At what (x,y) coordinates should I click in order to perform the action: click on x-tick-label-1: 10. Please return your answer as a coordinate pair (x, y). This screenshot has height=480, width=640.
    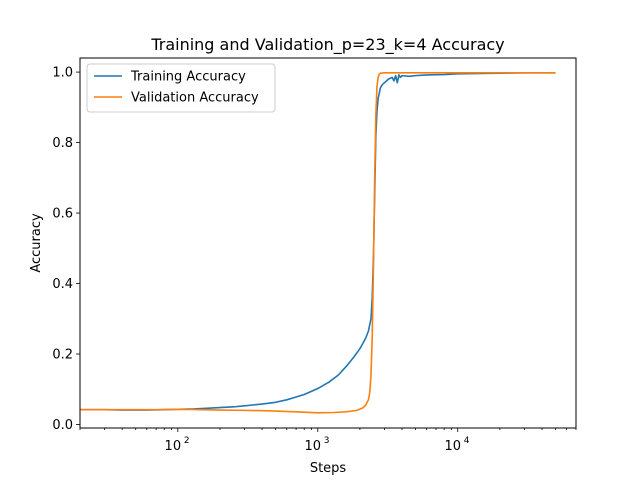
    Looking at the image, I should click on (313, 446).